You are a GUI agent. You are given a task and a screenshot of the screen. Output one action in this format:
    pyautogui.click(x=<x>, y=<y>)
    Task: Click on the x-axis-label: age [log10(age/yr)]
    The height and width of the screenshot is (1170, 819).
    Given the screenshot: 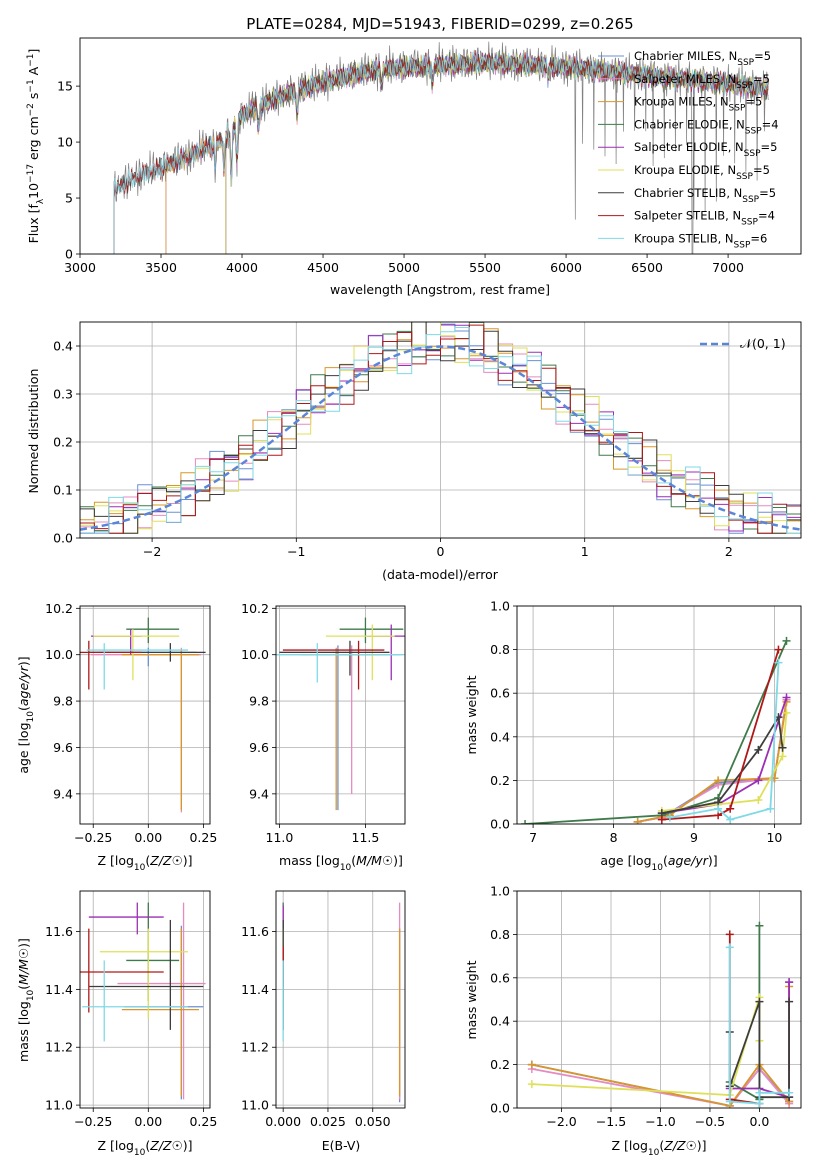 What is the action you would take?
    pyautogui.click(x=658, y=863)
    